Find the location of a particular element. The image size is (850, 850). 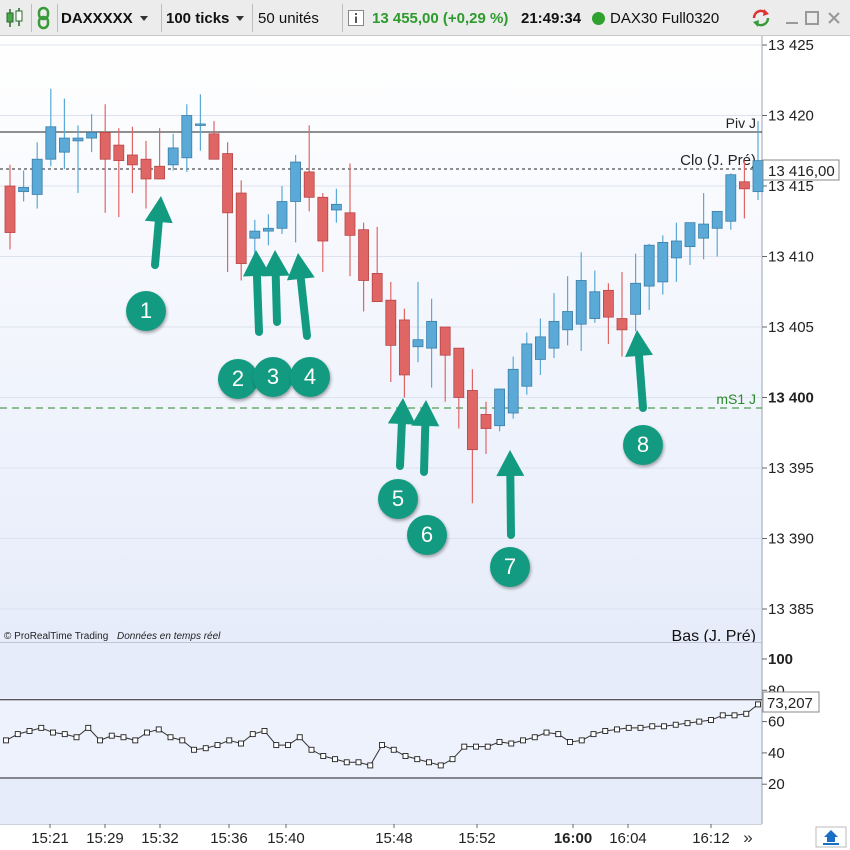

minimize-icon is located at coordinates (793, 18).